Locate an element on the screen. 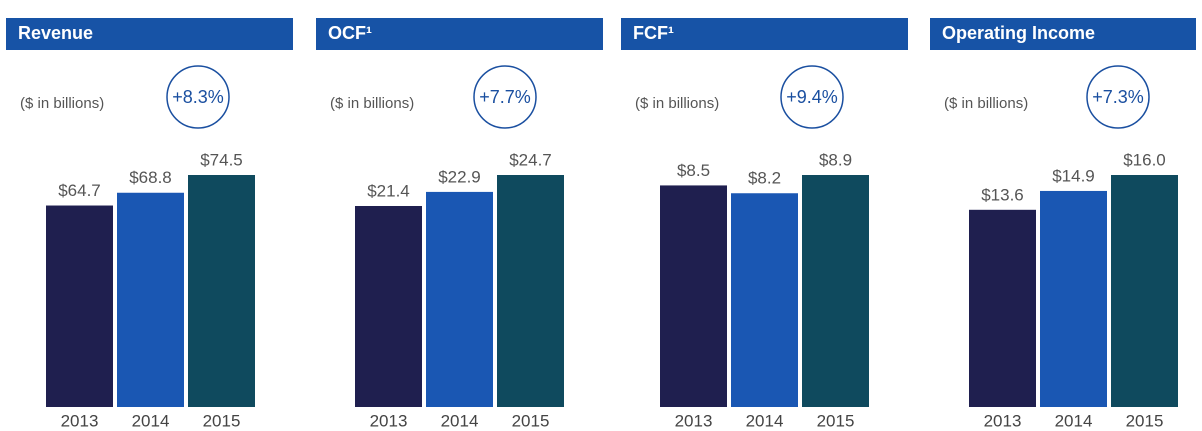 This screenshot has width=1202, height=431. growth-label: +7.7% is located at coordinates (505, 97).